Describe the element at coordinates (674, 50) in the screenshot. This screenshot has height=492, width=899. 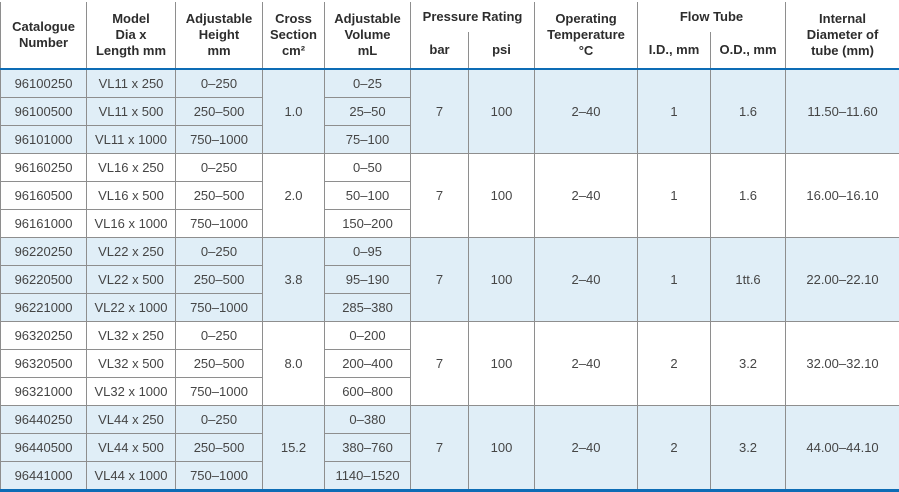
I see `header-id-mm: I.D., mm` at that location.